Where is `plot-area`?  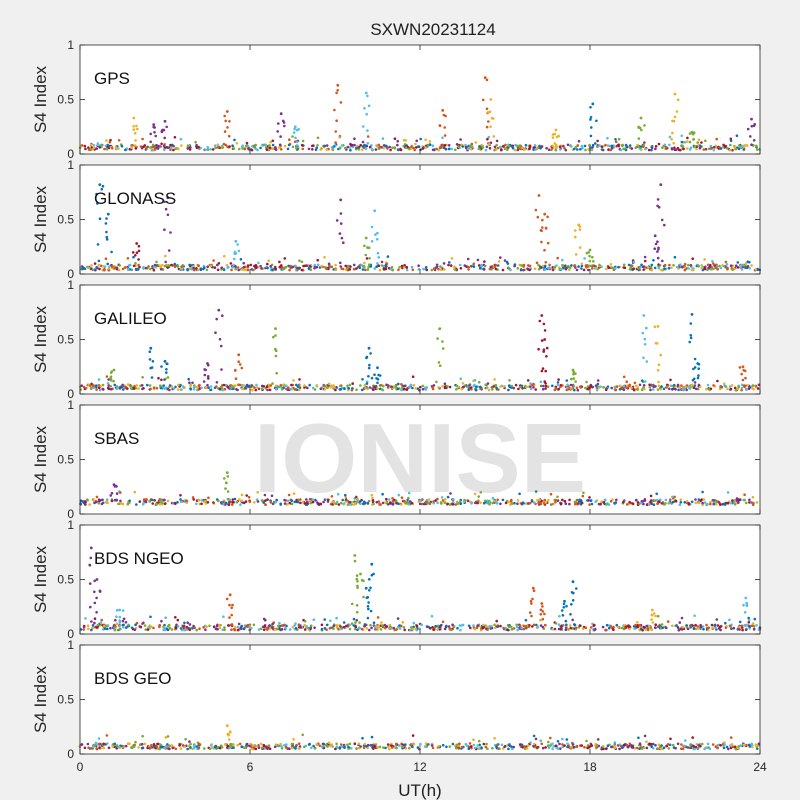
plot-area is located at coordinates (420, 699).